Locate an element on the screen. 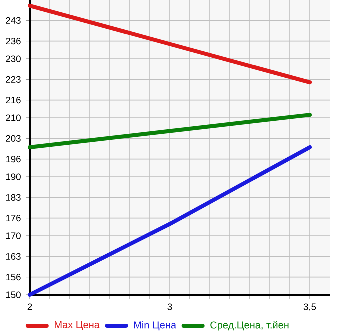 The image size is (345, 335). y-tick-label: 156 is located at coordinates (13, 277).